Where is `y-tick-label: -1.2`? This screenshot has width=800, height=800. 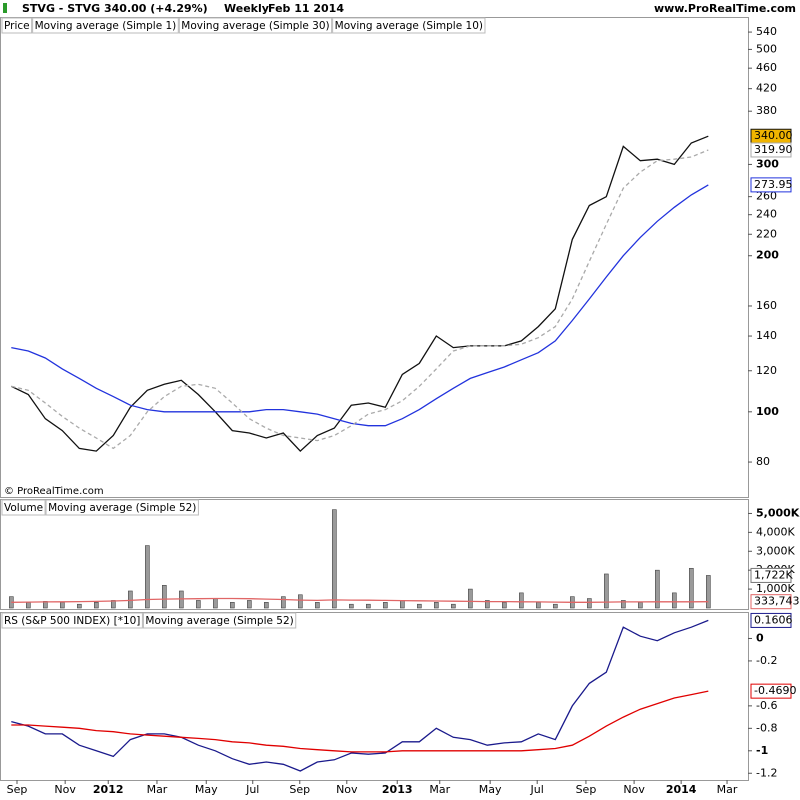
y-tick-label: -1.2 is located at coordinates (766, 772).